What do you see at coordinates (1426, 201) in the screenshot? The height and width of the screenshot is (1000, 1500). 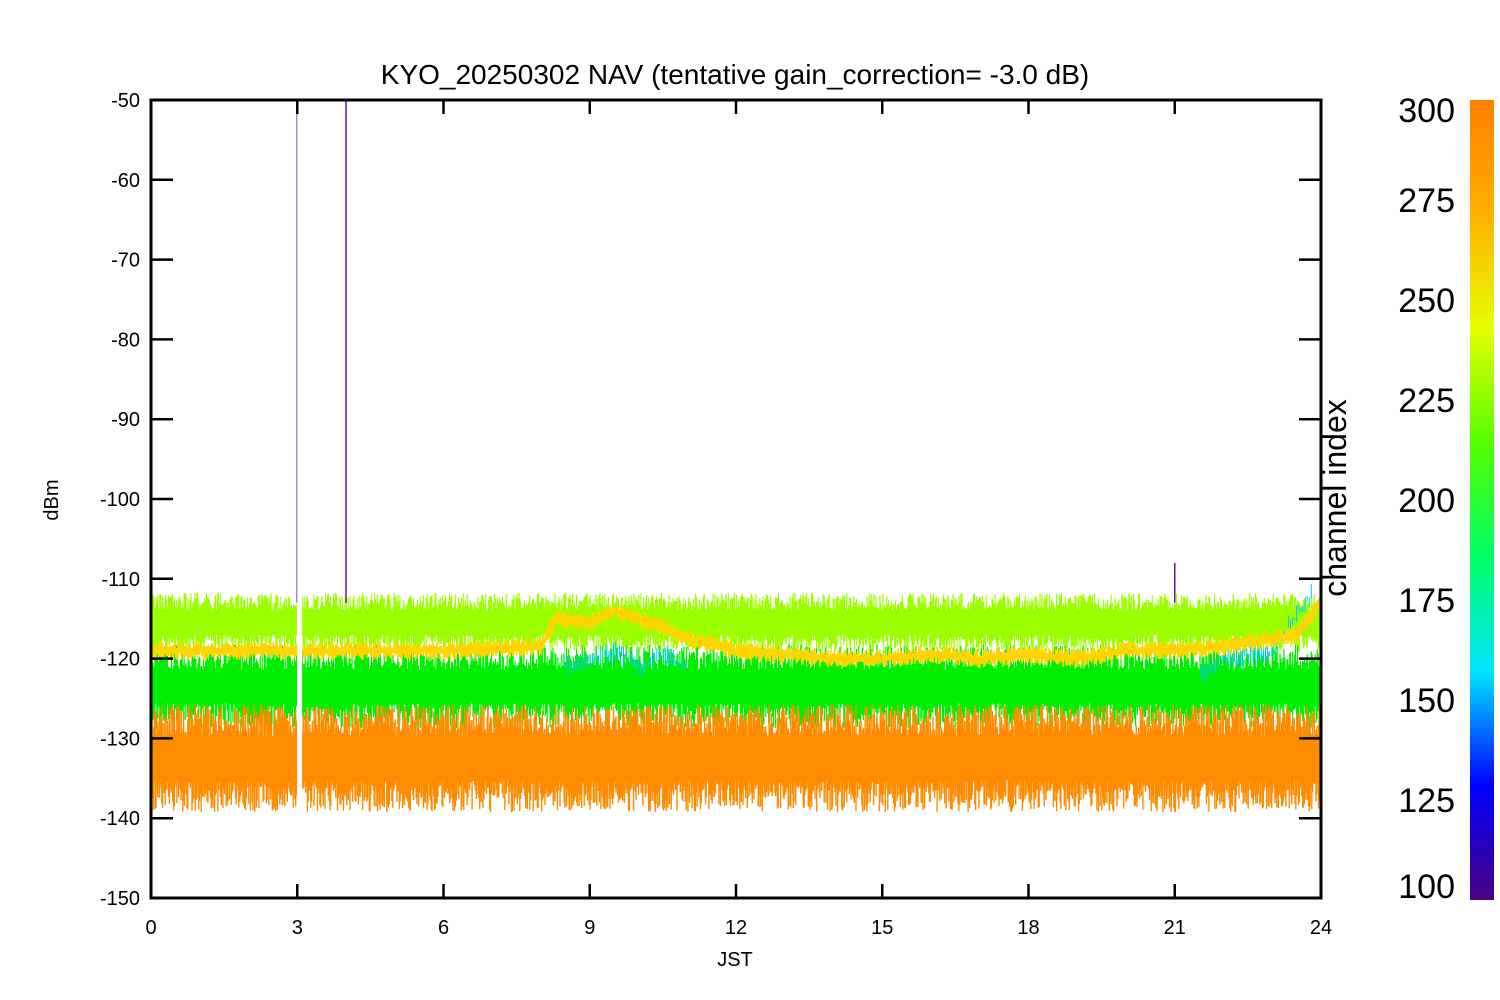 I see `colorbar-tick-label: 275` at bounding box center [1426, 201].